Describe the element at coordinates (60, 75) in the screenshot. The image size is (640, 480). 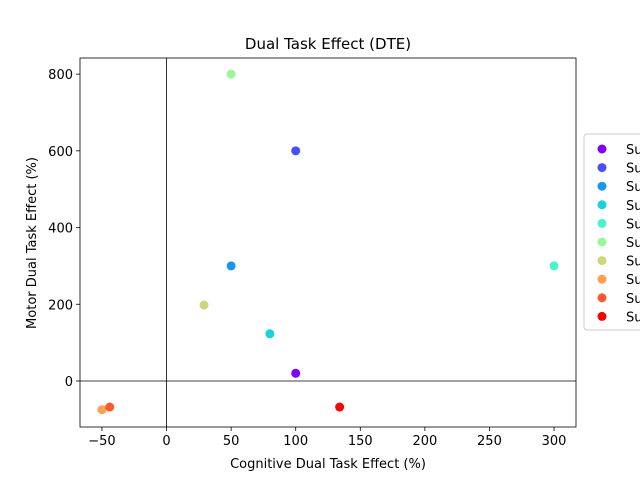
I see `y-tick-label: 800` at that location.